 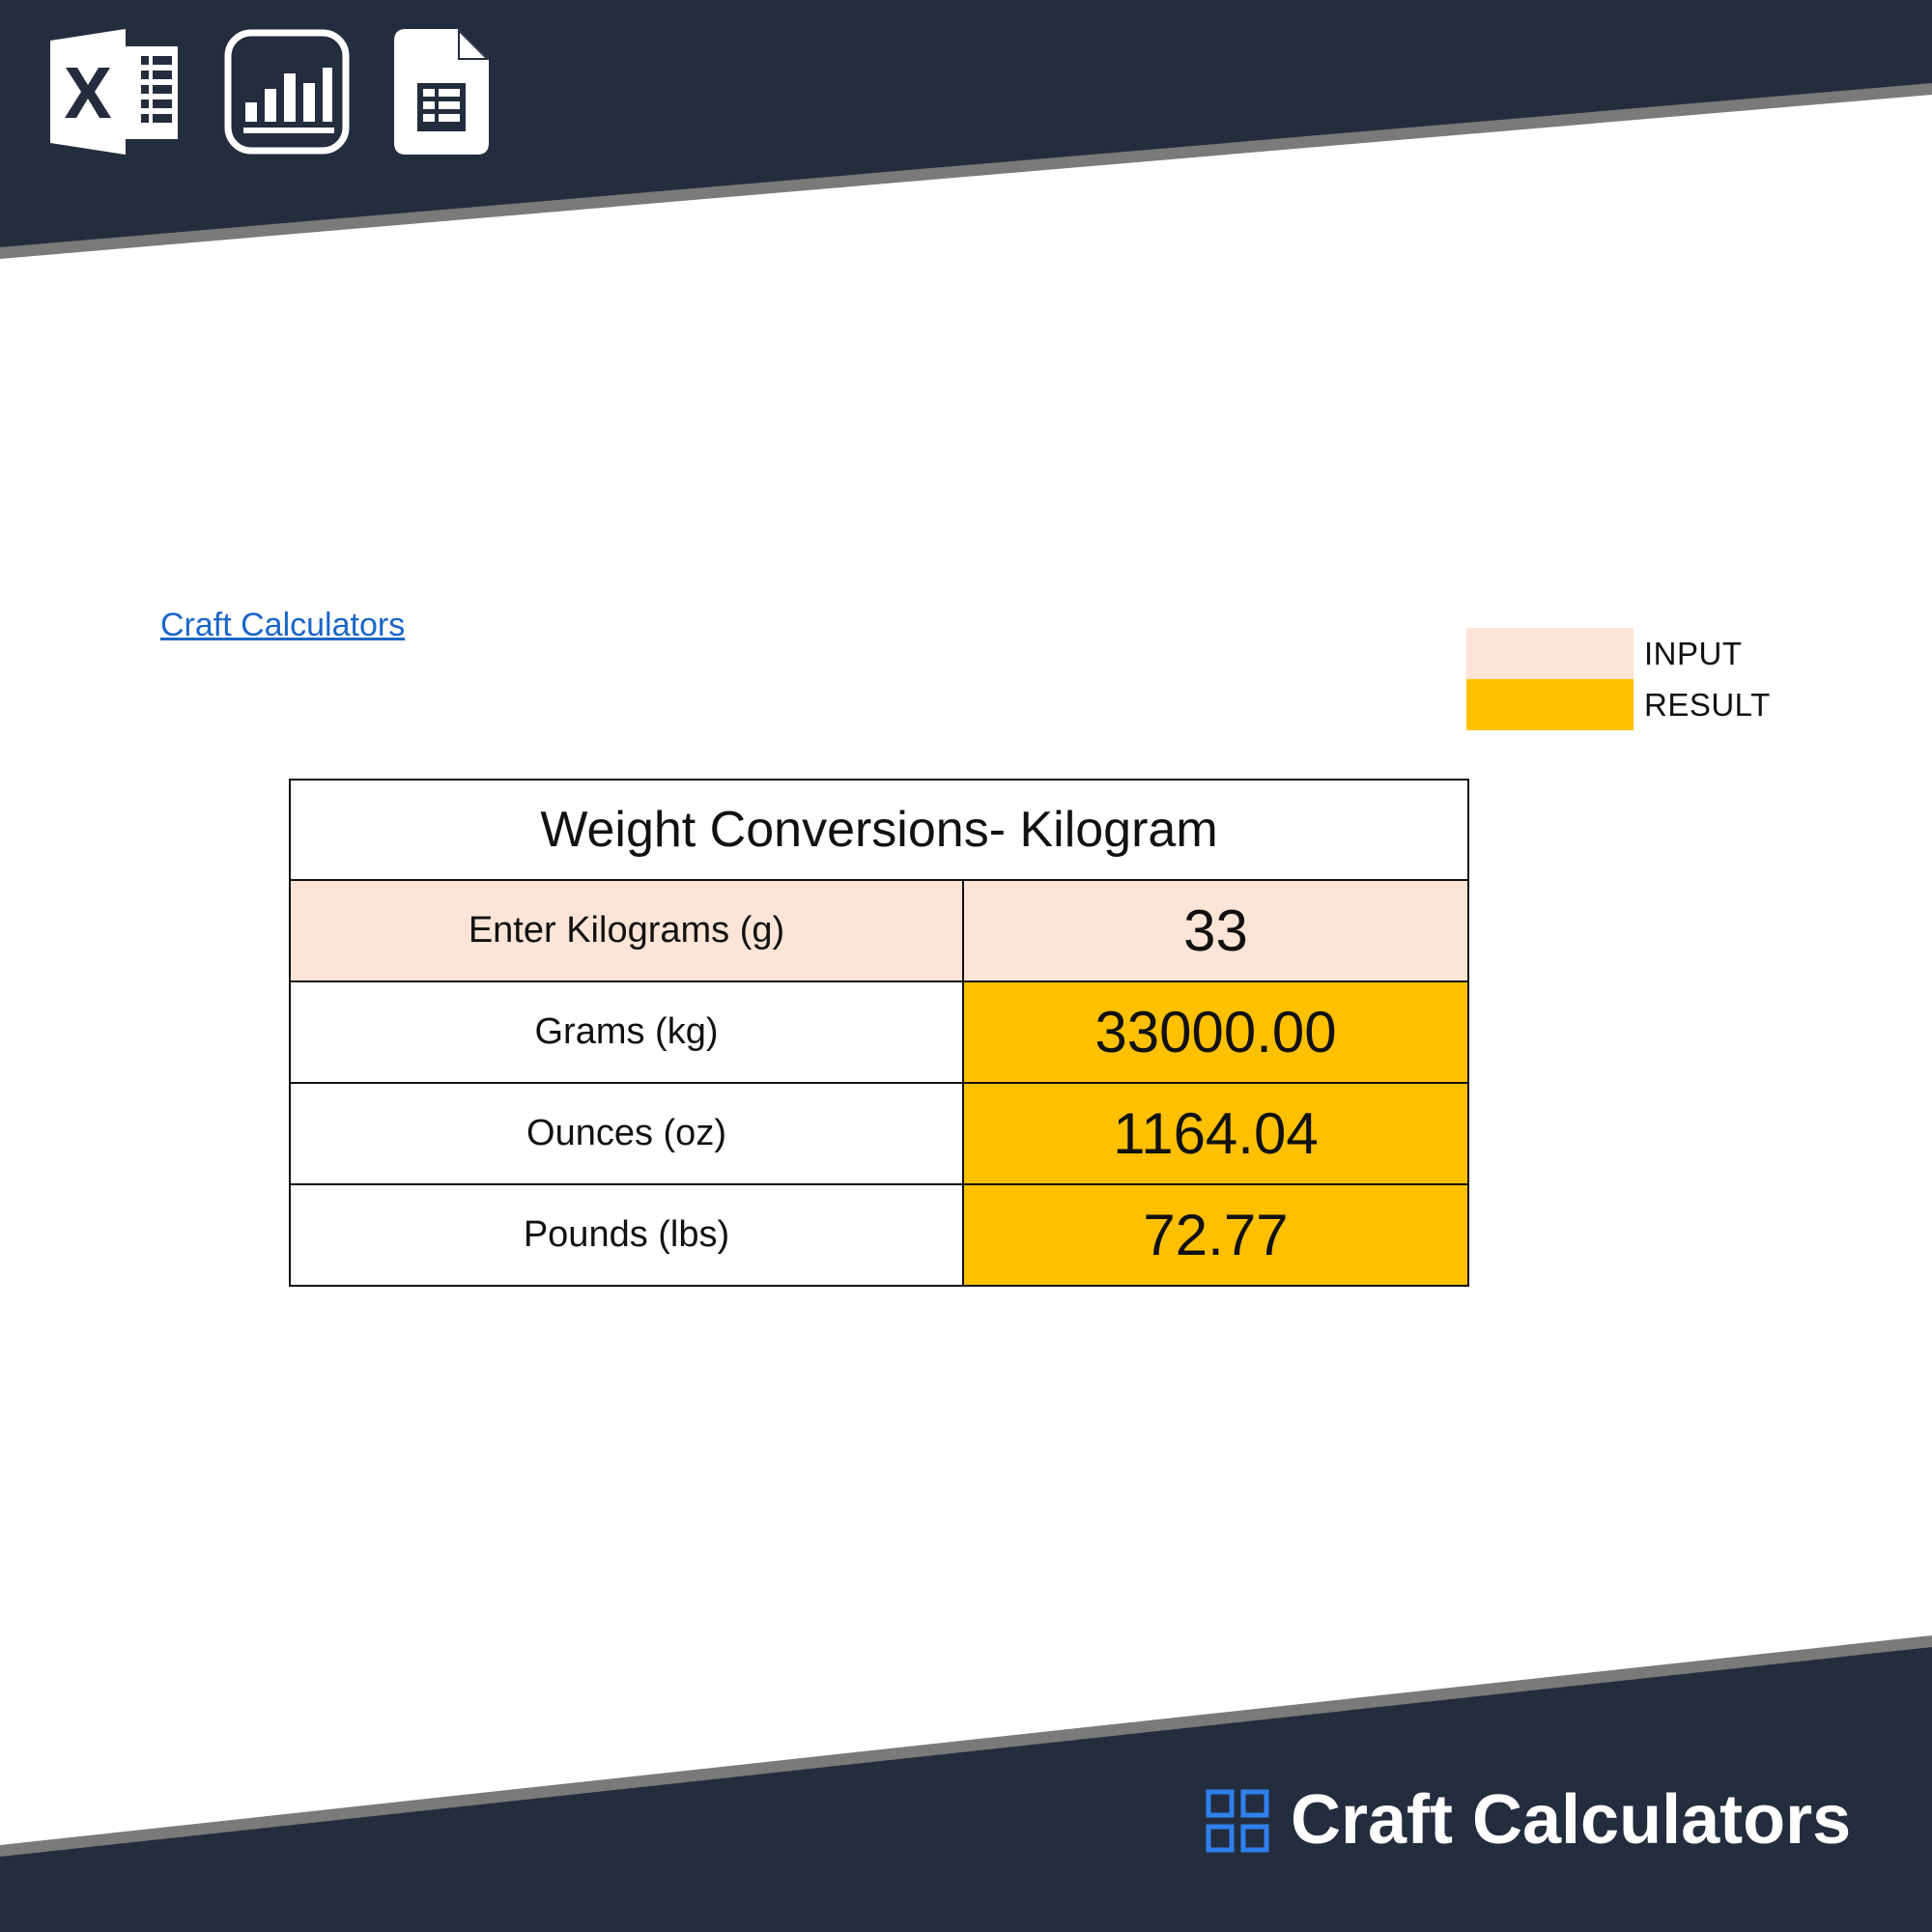 I want to click on ounces-label: Ounces (oz), so click(x=626, y=1133).